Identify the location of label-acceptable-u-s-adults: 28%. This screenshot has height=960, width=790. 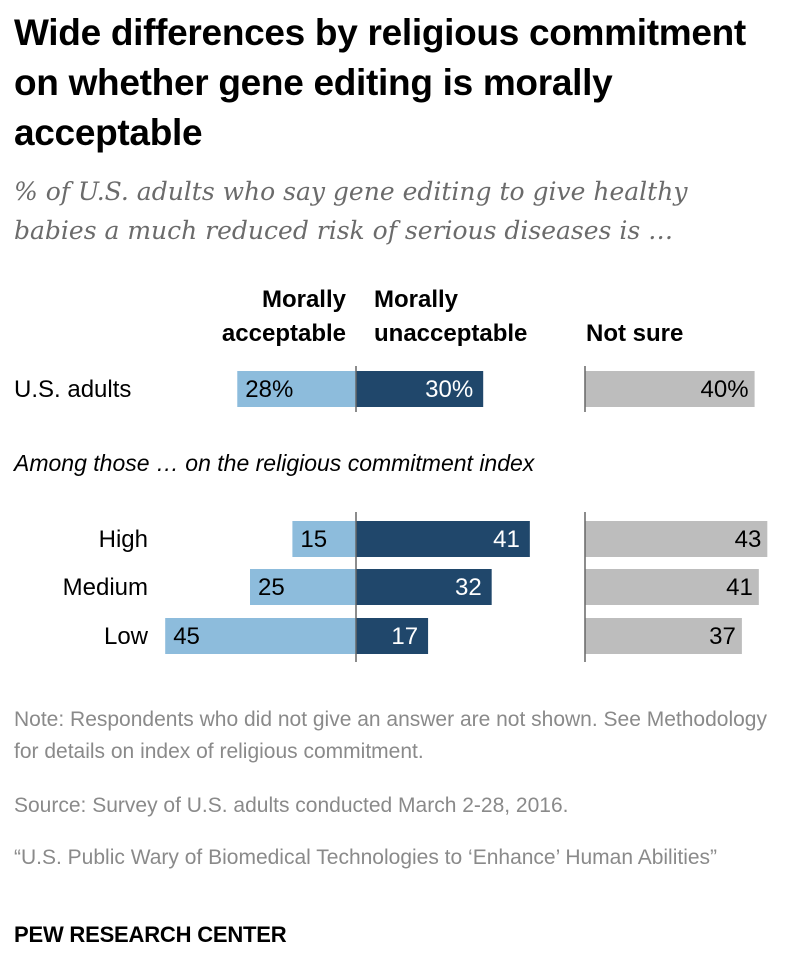
(269, 389).